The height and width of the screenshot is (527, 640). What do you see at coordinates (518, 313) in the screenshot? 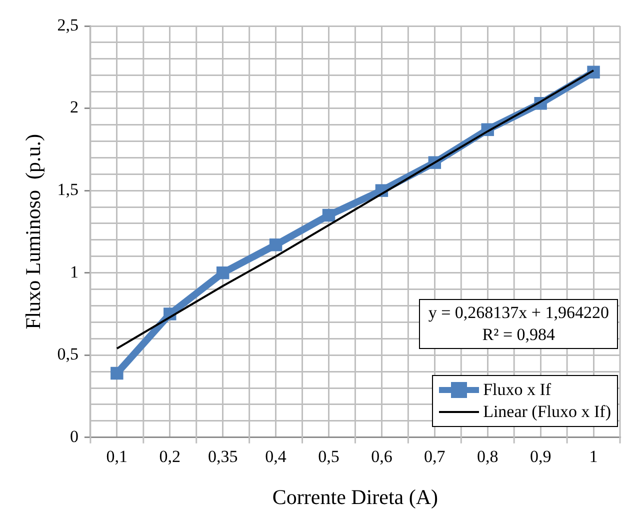
I see `annotation: y = 0,268137x + 1,964220` at bounding box center [518, 313].